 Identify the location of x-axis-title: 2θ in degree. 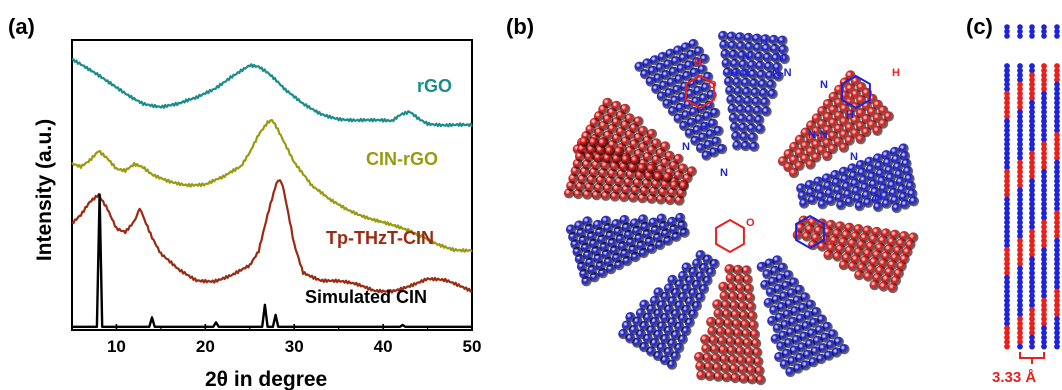
(266, 379).